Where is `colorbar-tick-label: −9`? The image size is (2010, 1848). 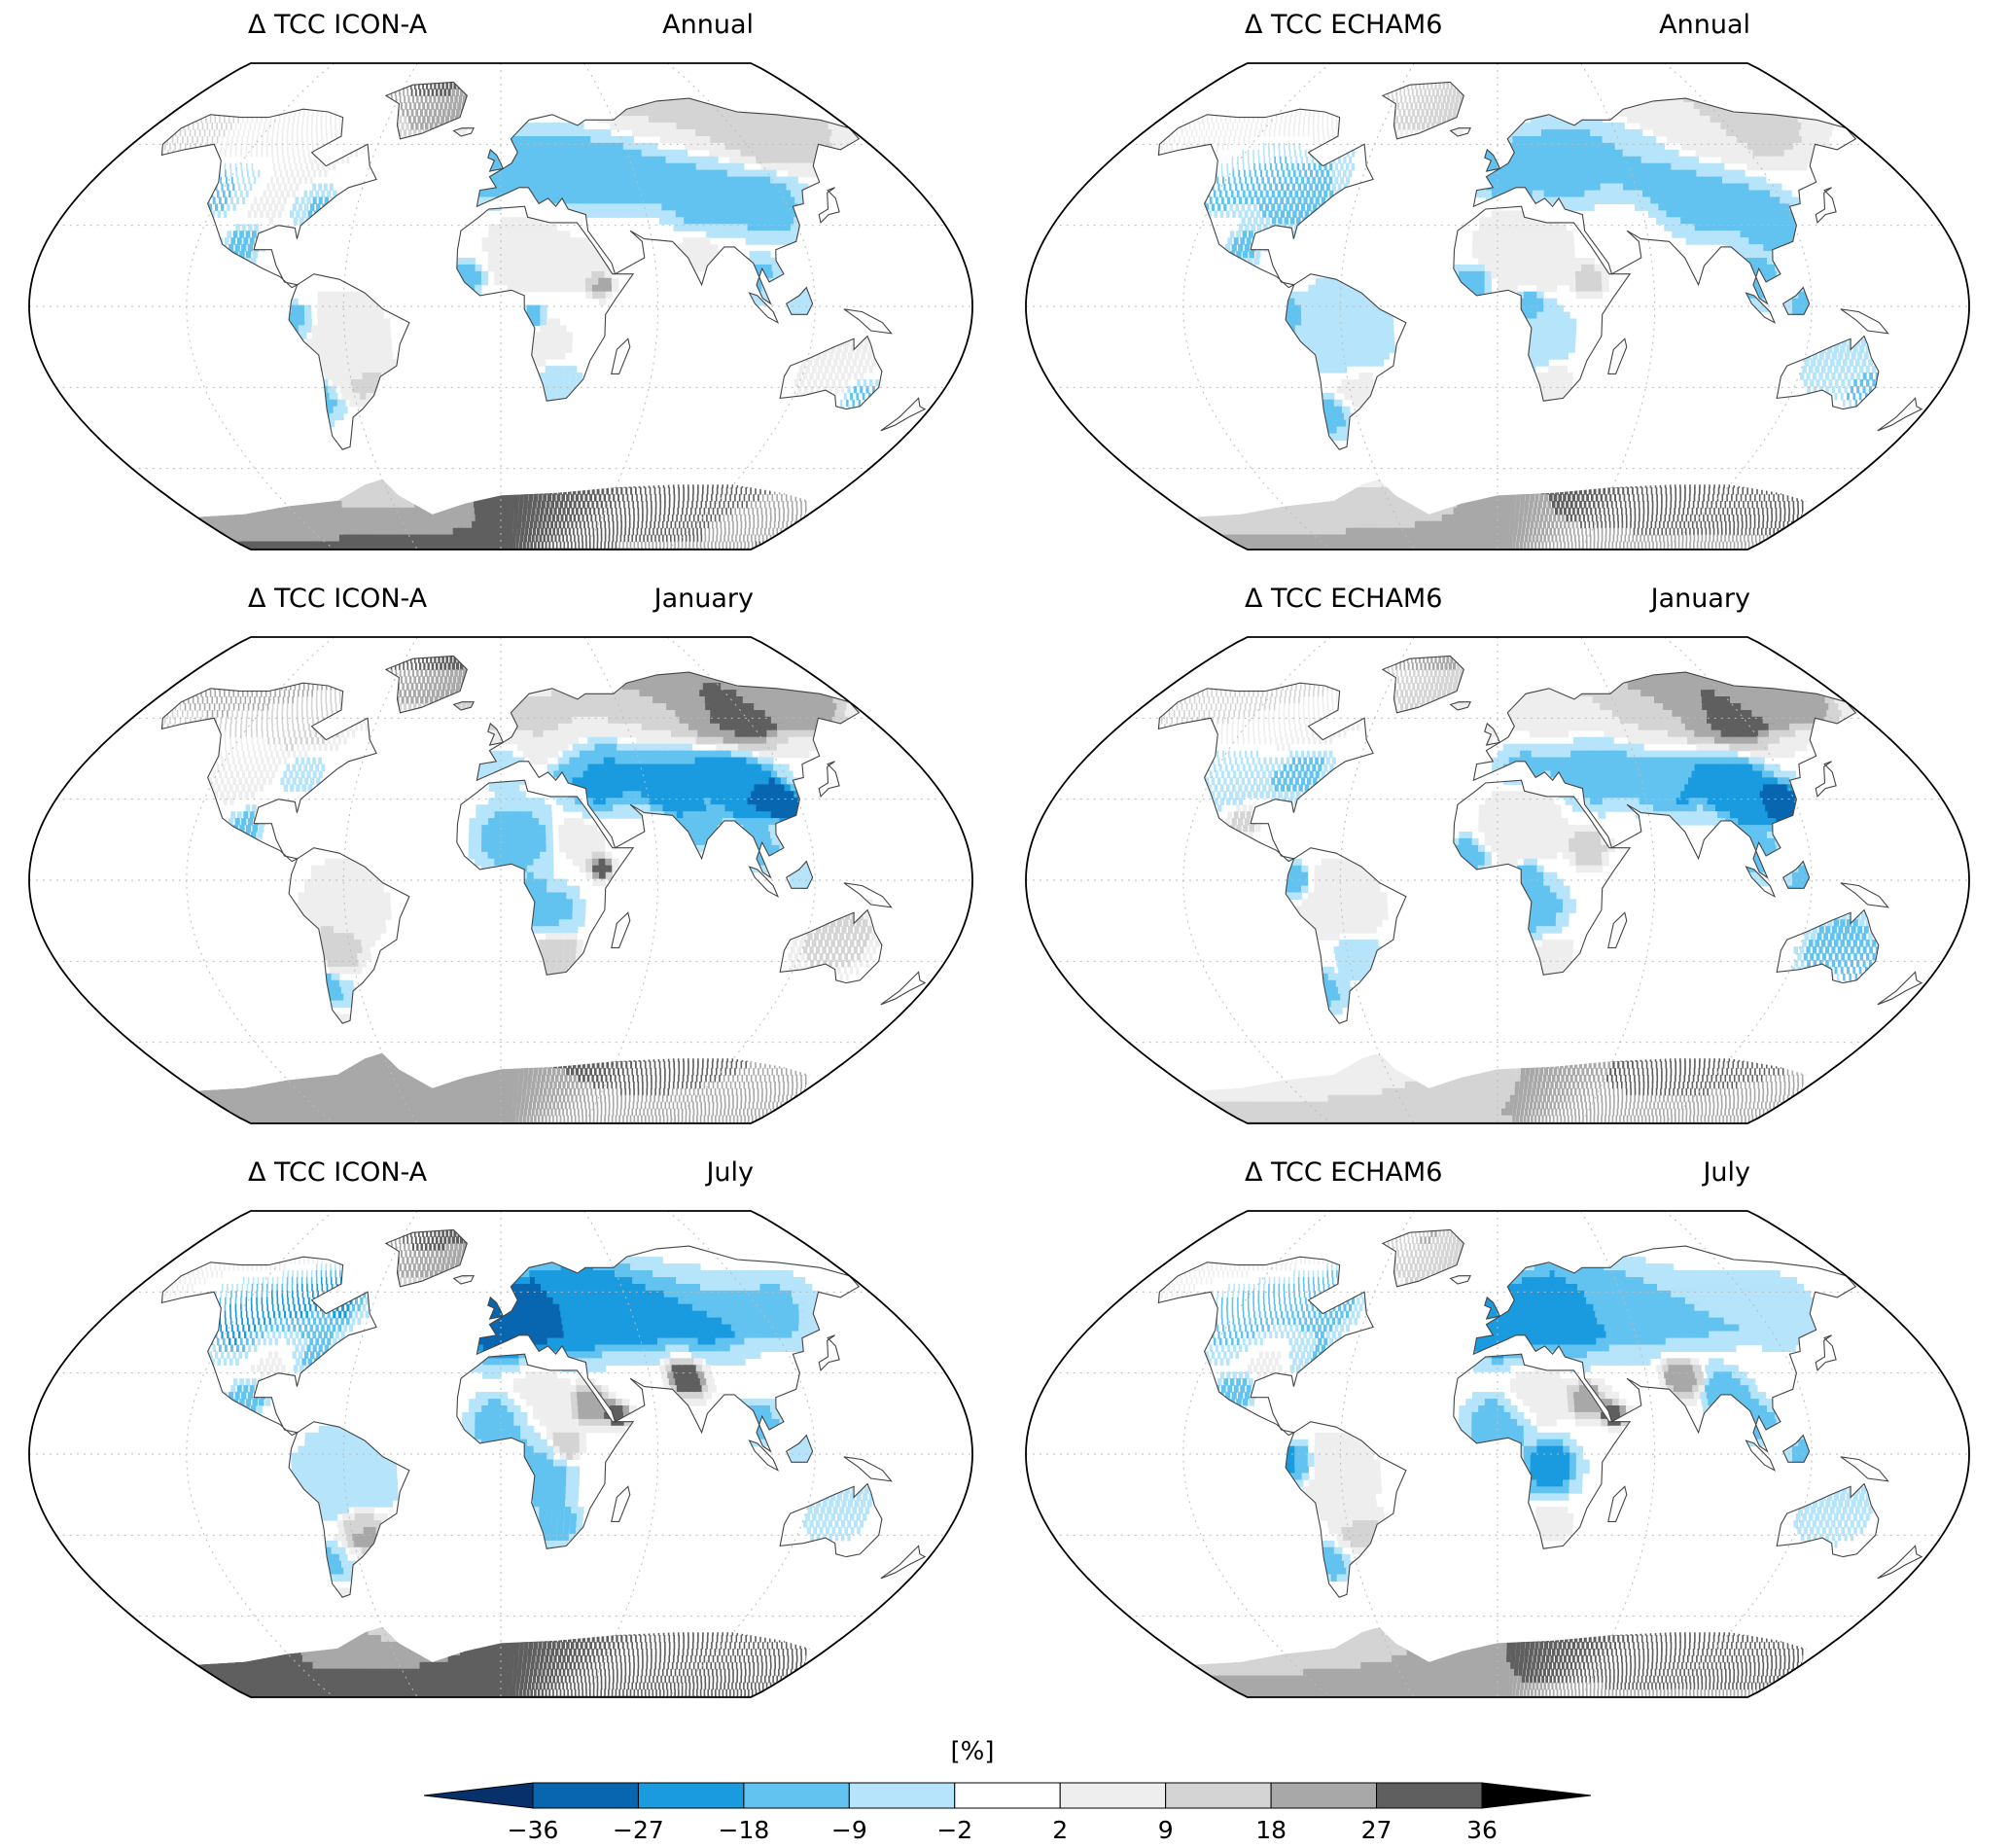 colorbar-tick-label: −9 is located at coordinates (849, 1830).